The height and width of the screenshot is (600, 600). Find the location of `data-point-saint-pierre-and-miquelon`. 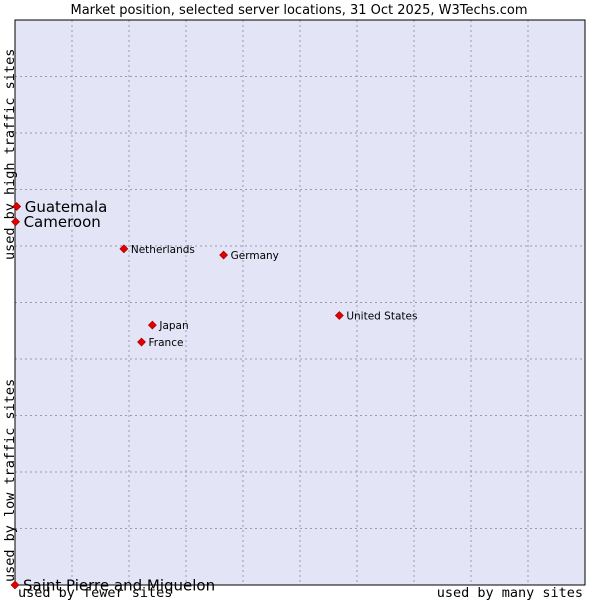

data-point-saint-pierre-and-miquelon is located at coordinates (15, 585).